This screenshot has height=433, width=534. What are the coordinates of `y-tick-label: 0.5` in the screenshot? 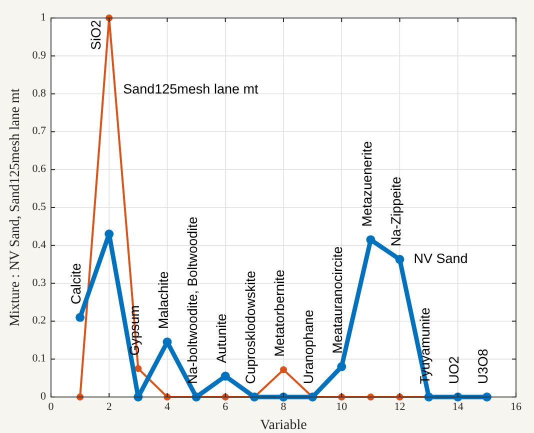 It's located at (39, 207).